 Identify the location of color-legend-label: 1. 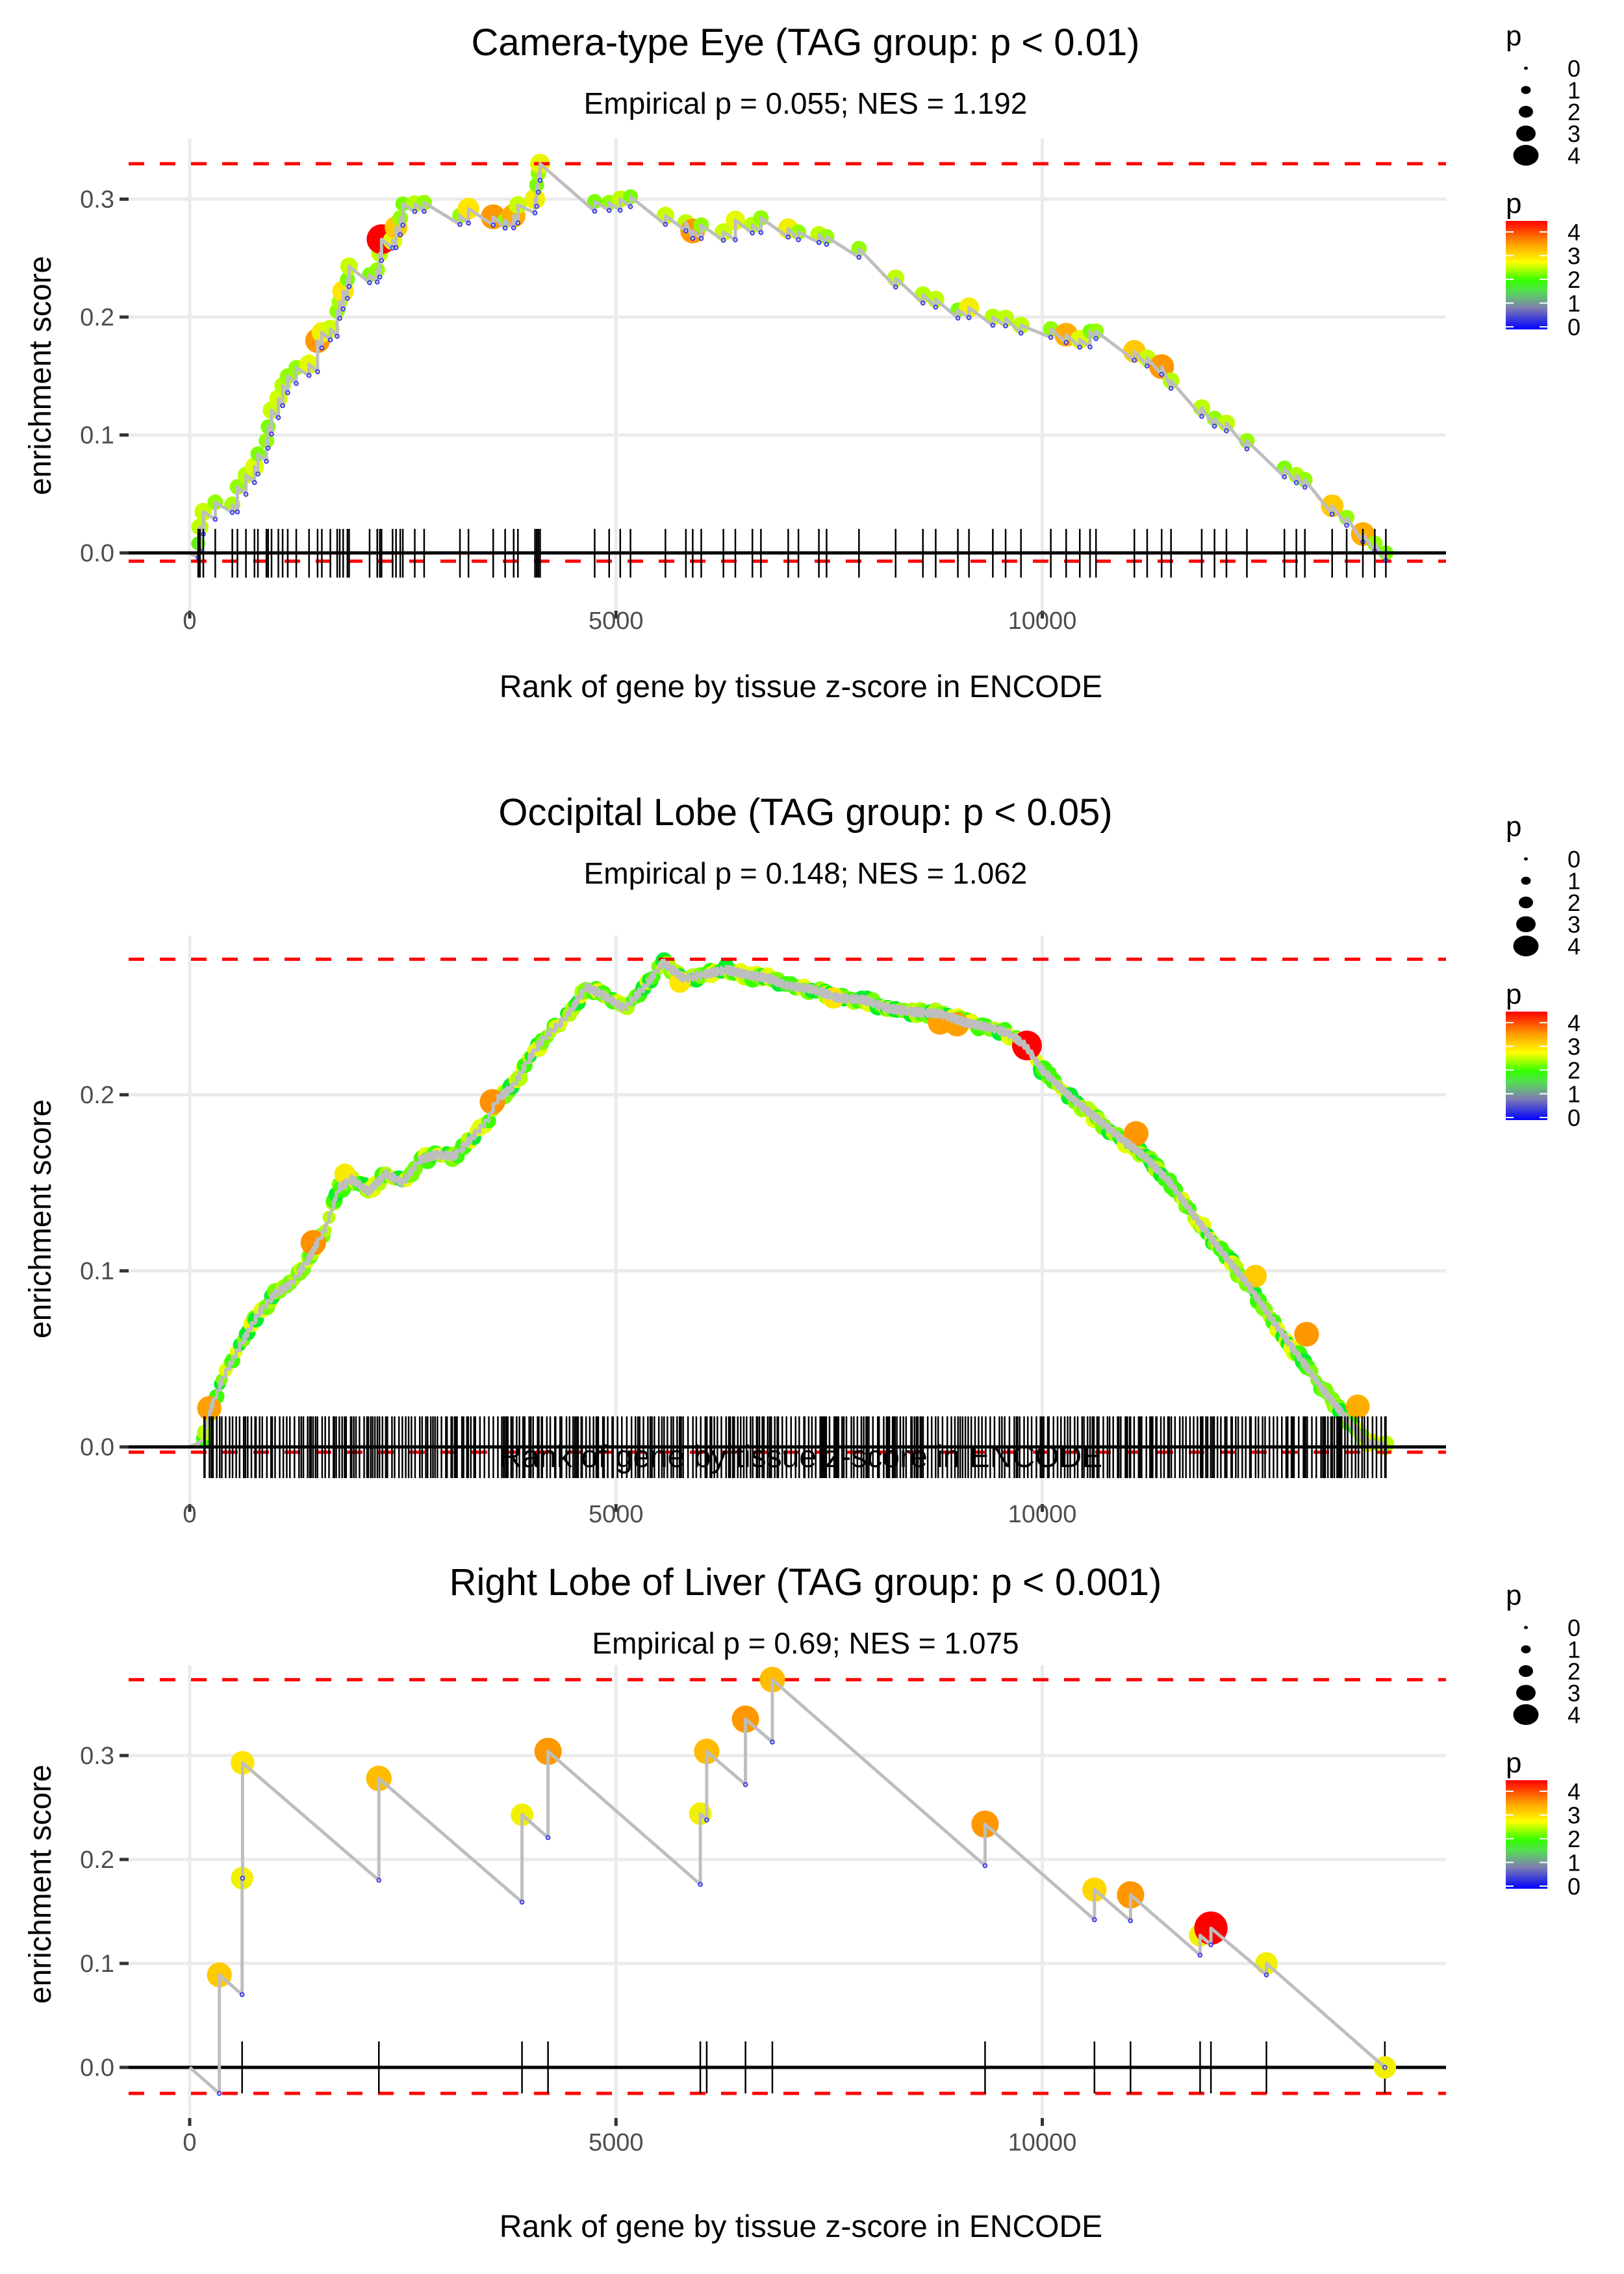
(1573, 1863).